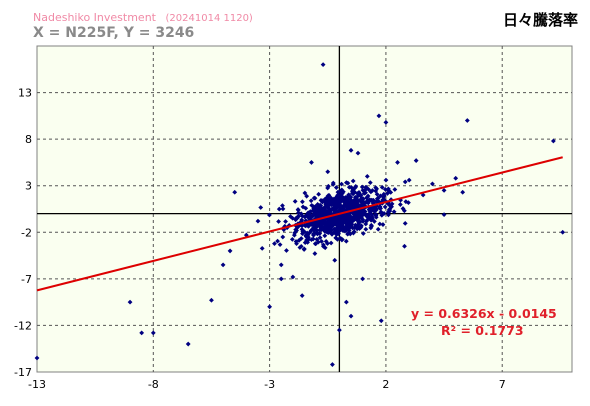  I want to click on brand-name: Nadeshiko Investment, so click(94, 17).